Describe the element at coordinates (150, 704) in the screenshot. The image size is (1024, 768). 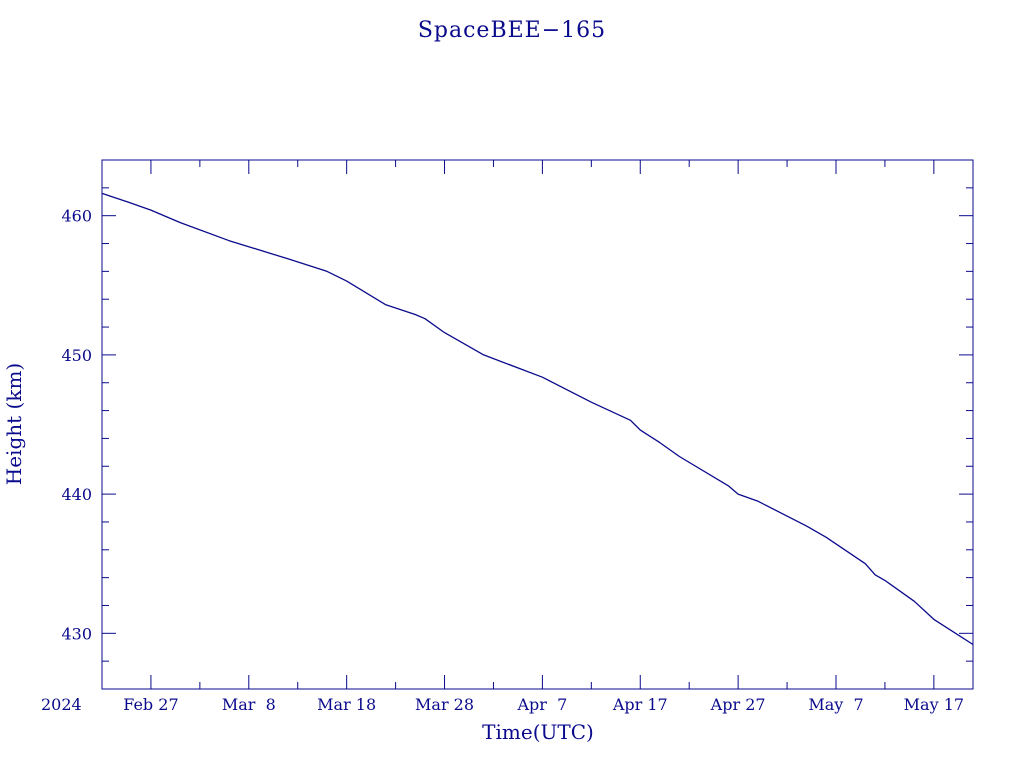
I see `x-tick-label: Feb 27` at that location.